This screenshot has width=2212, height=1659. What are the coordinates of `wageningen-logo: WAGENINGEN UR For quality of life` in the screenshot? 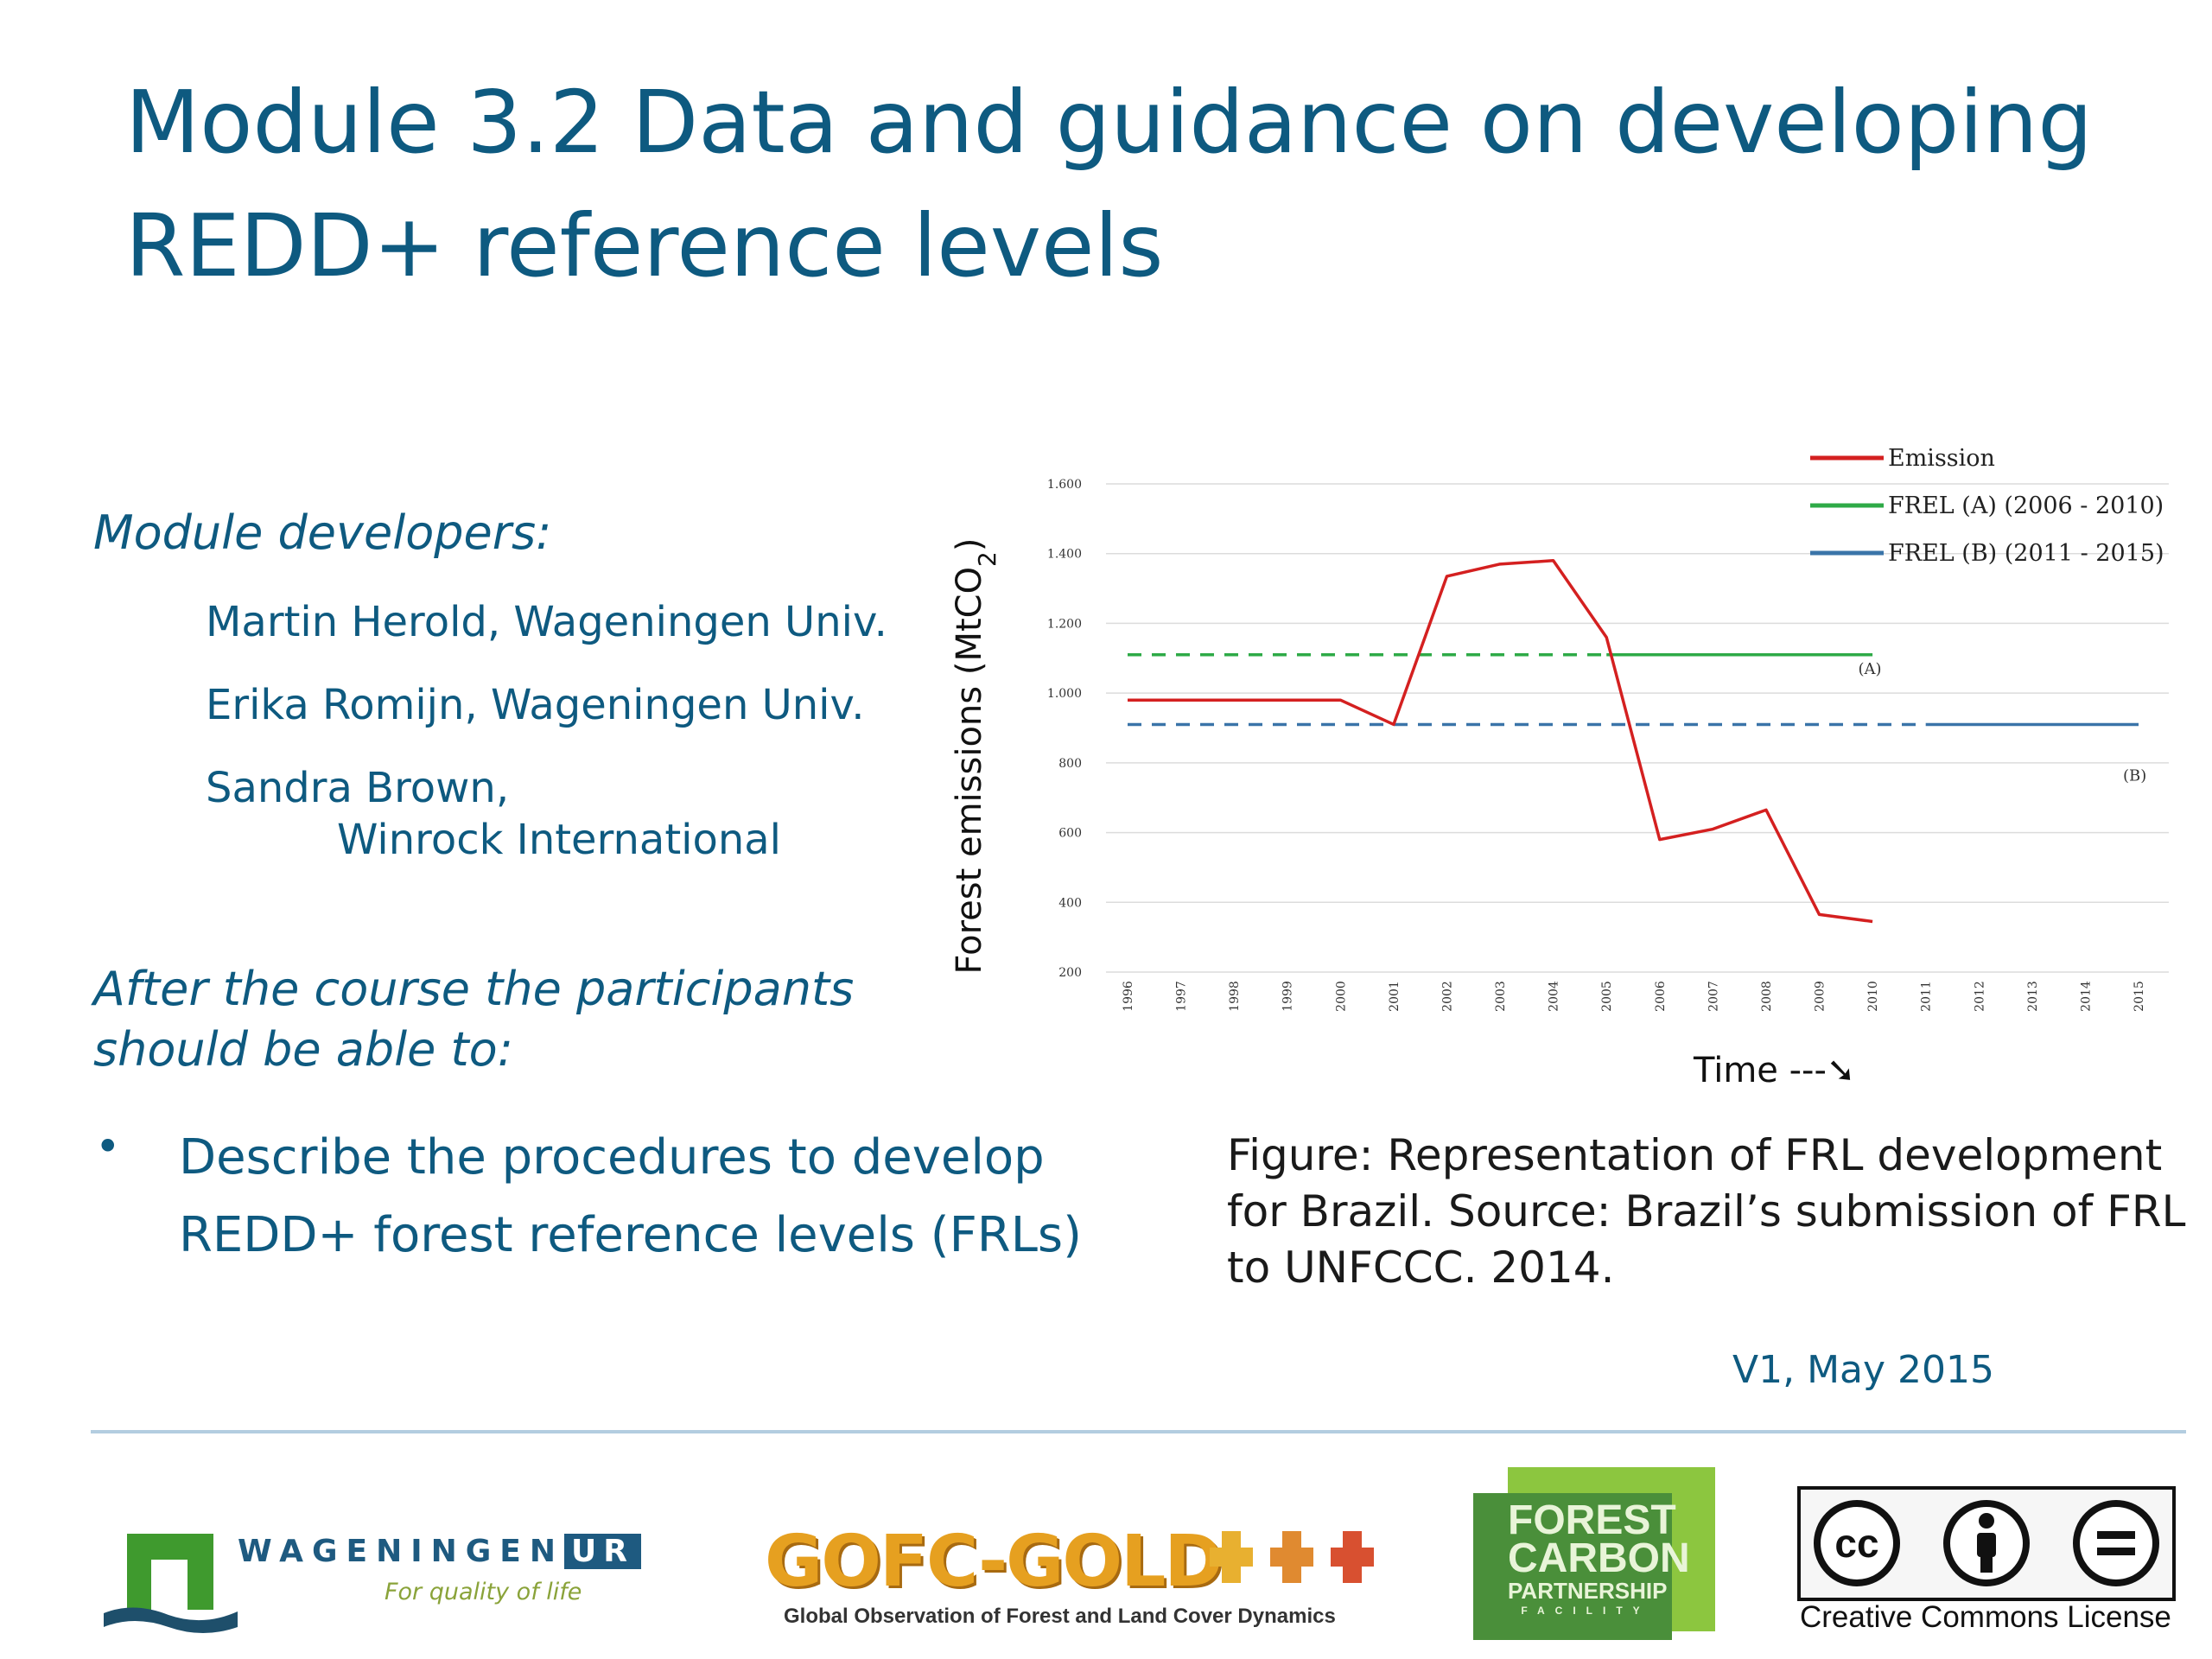 It's located at (397, 1579).